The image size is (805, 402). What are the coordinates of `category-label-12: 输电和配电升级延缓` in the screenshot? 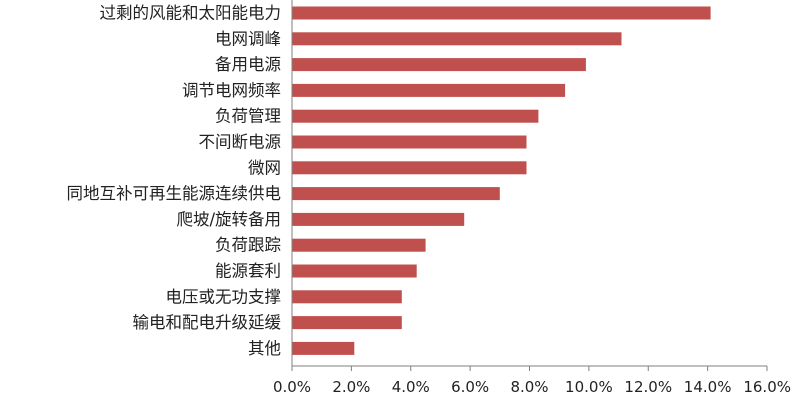 It's located at (207, 322).